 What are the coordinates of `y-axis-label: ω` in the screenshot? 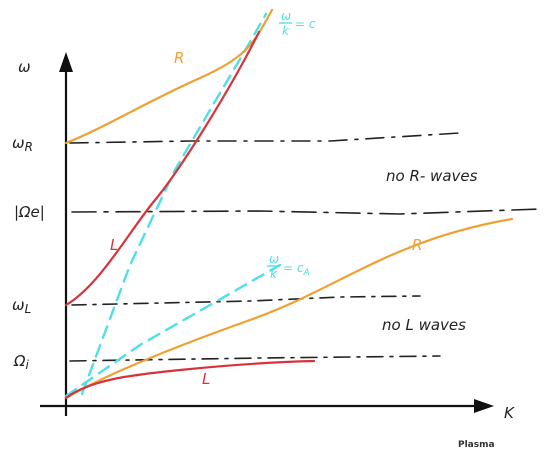 It's located at (24, 67).